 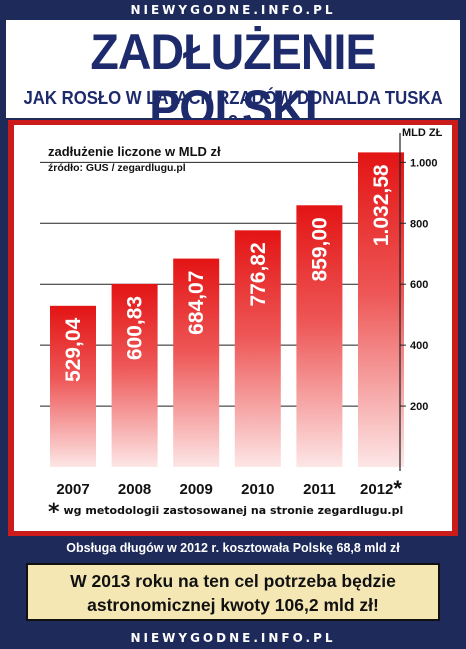 What do you see at coordinates (258, 274) in the screenshot?
I see `bar-value-label: 776,82` at bounding box center [258, 274].